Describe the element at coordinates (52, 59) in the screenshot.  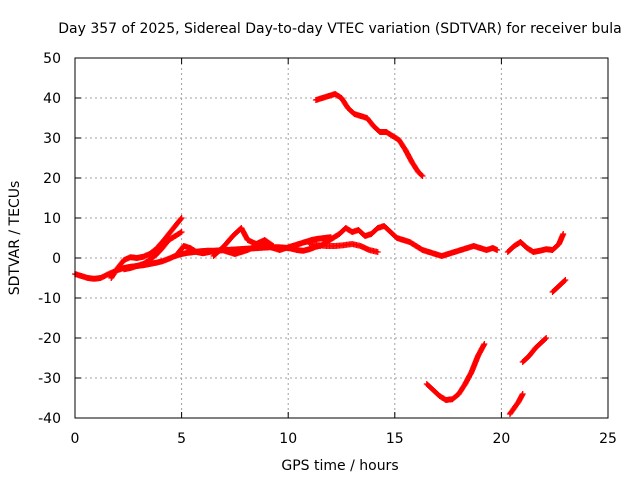
I see `y-tick-label: 50` at that location.